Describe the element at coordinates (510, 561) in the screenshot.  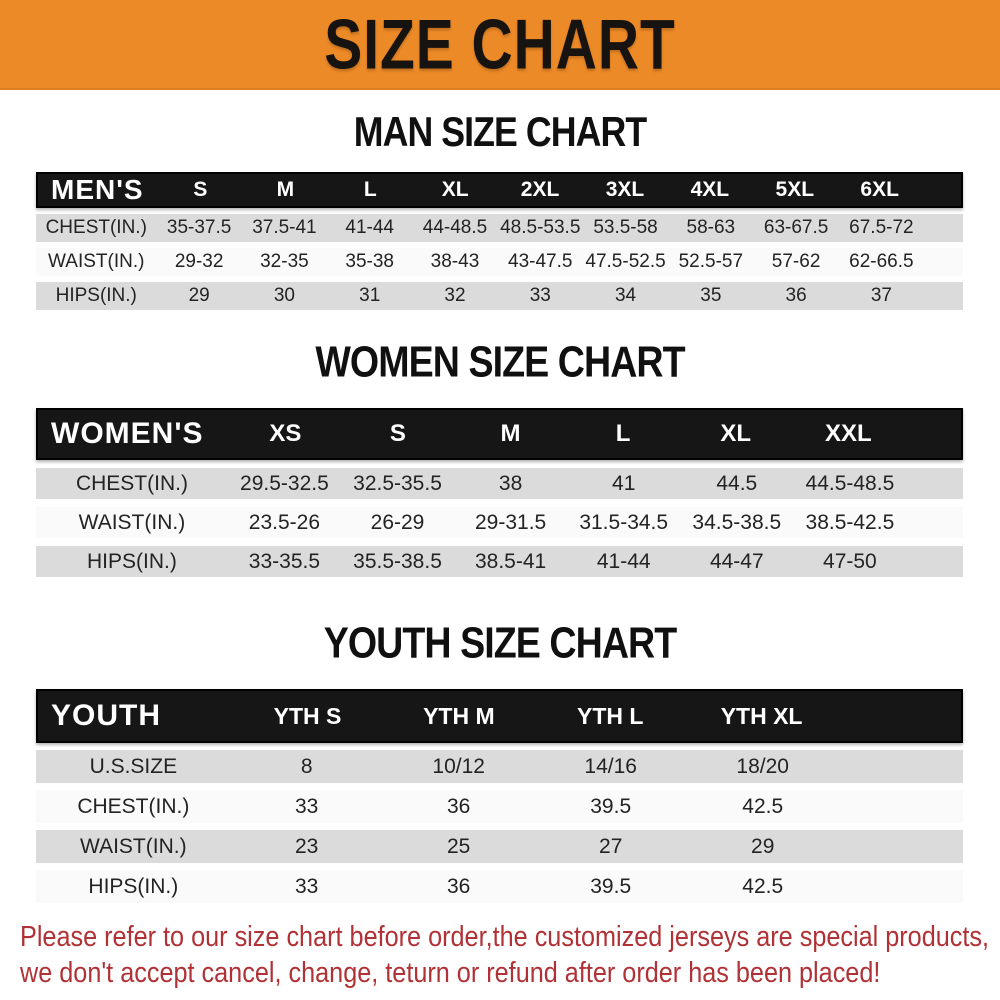
I see `value-cell: 38.5-41` at that location.